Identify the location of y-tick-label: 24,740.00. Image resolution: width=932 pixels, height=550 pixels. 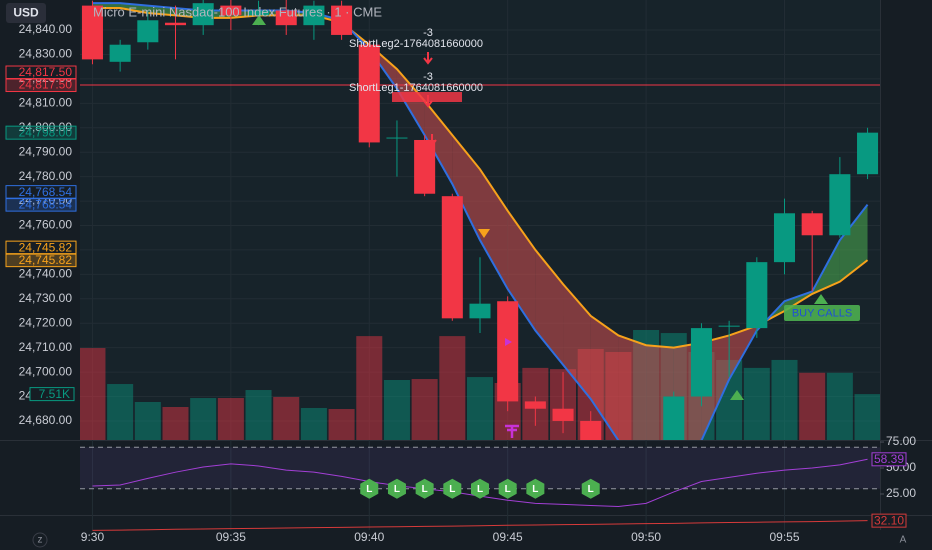
(46, 274).